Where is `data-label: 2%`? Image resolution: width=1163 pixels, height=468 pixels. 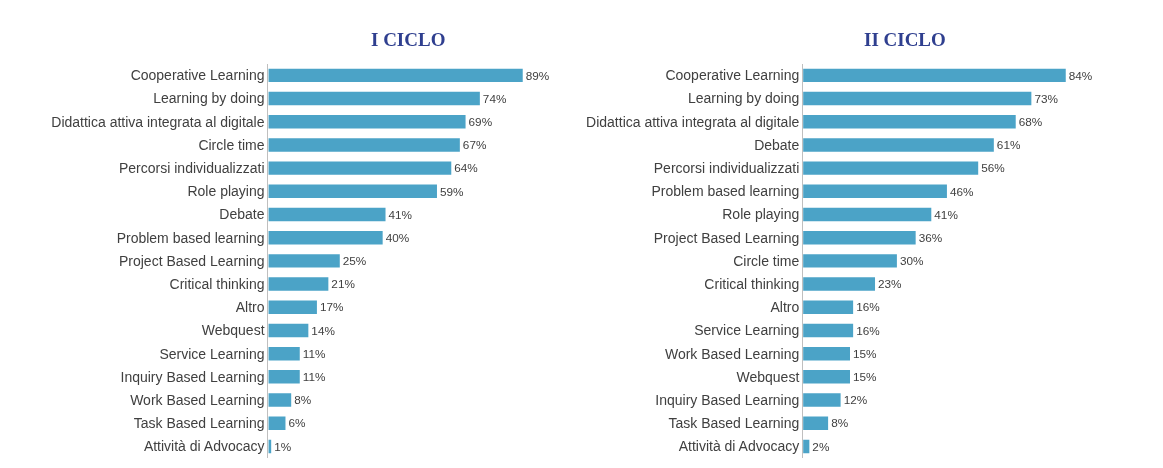
data-label: 2% is located at coordinates (821, 446).